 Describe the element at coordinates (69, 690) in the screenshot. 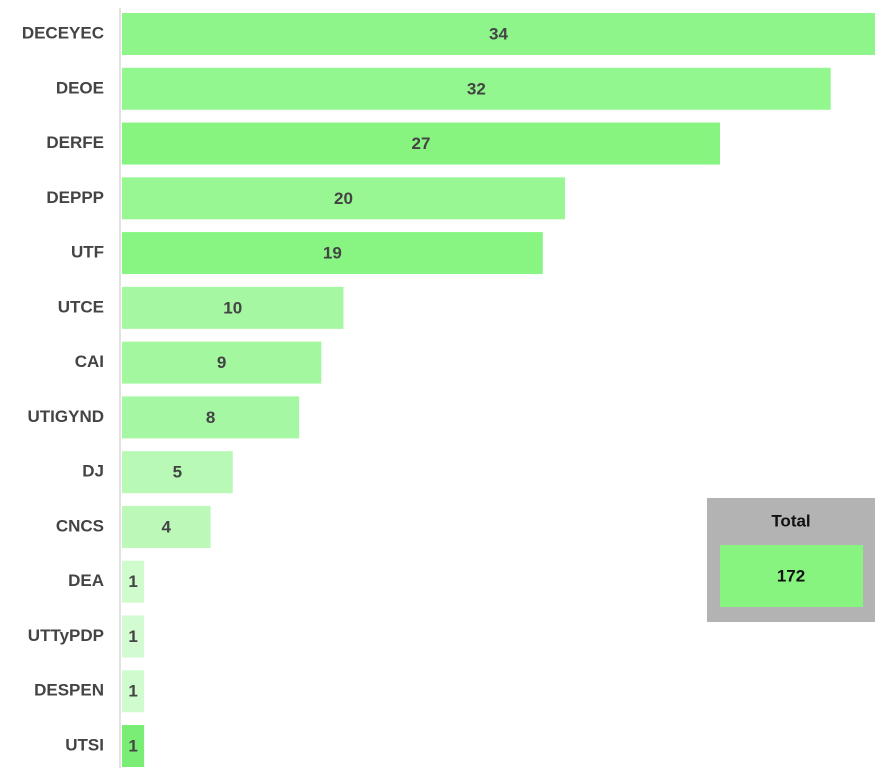

I see `category-label: DESPEN` at that location.